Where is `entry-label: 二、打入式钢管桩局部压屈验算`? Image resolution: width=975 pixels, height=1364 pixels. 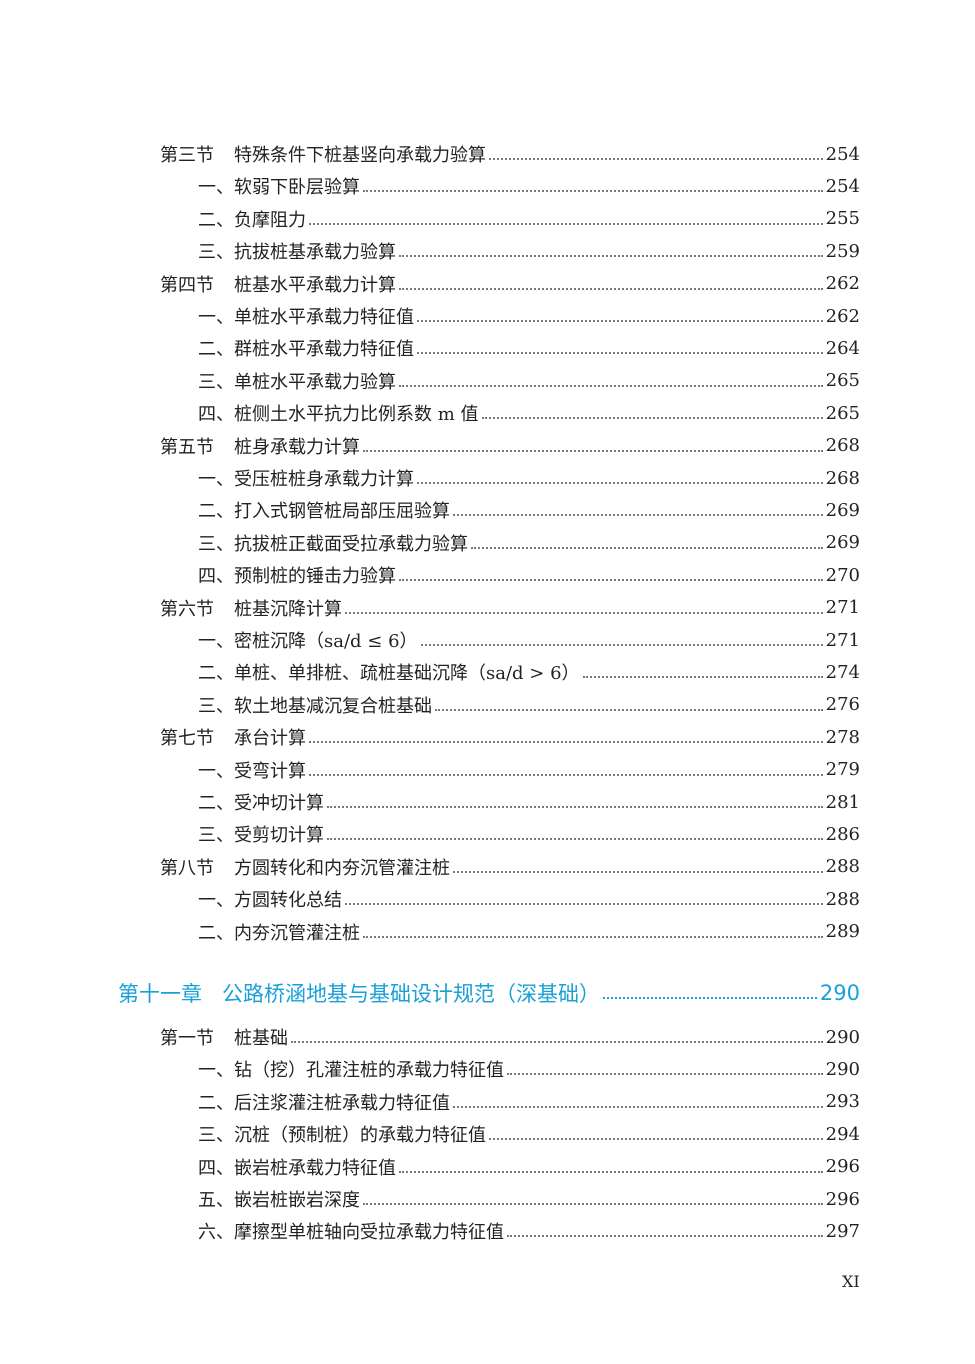
entry-label: 二、打入式钢管桩局部压屈验算 is located at coordinates (324, 512).